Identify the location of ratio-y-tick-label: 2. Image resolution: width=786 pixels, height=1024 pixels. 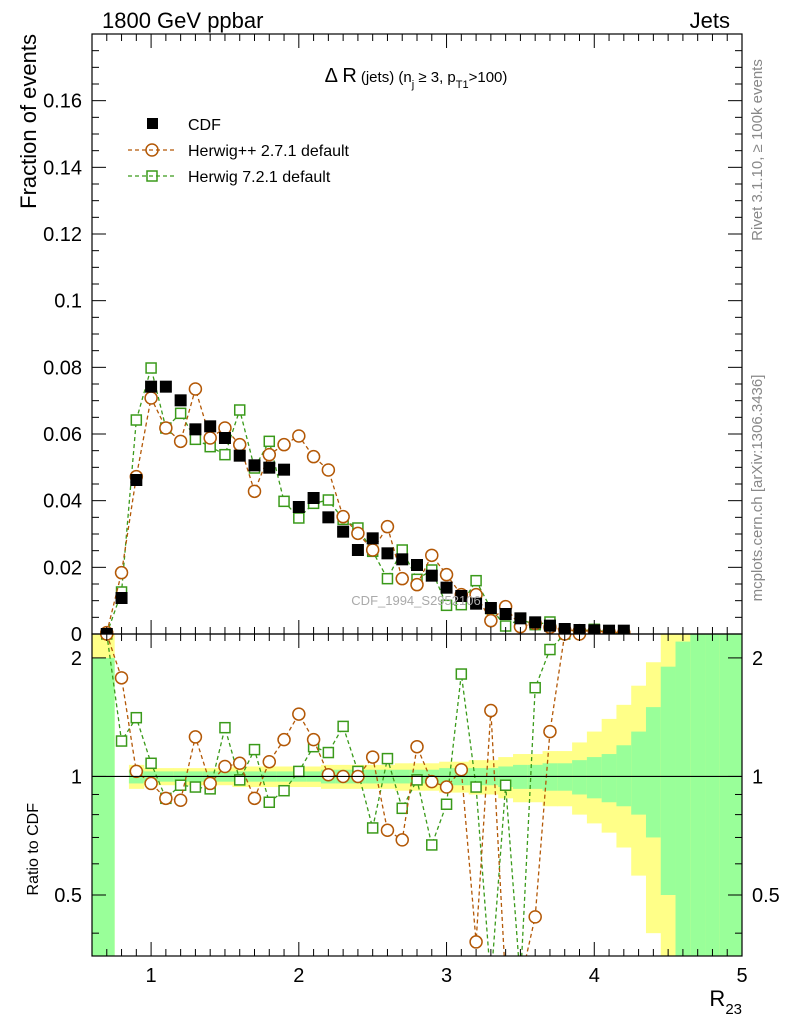
(76, 659).